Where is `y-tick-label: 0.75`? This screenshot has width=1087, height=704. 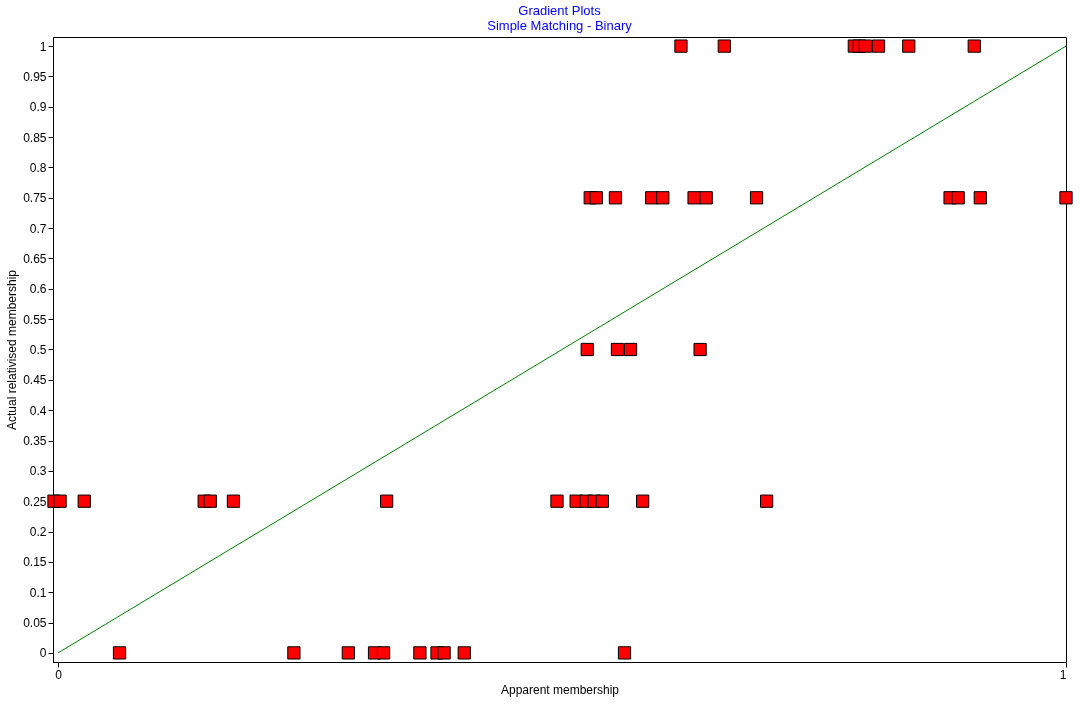
y-tick-label: 0.75 is located at coordinates (35, 198).